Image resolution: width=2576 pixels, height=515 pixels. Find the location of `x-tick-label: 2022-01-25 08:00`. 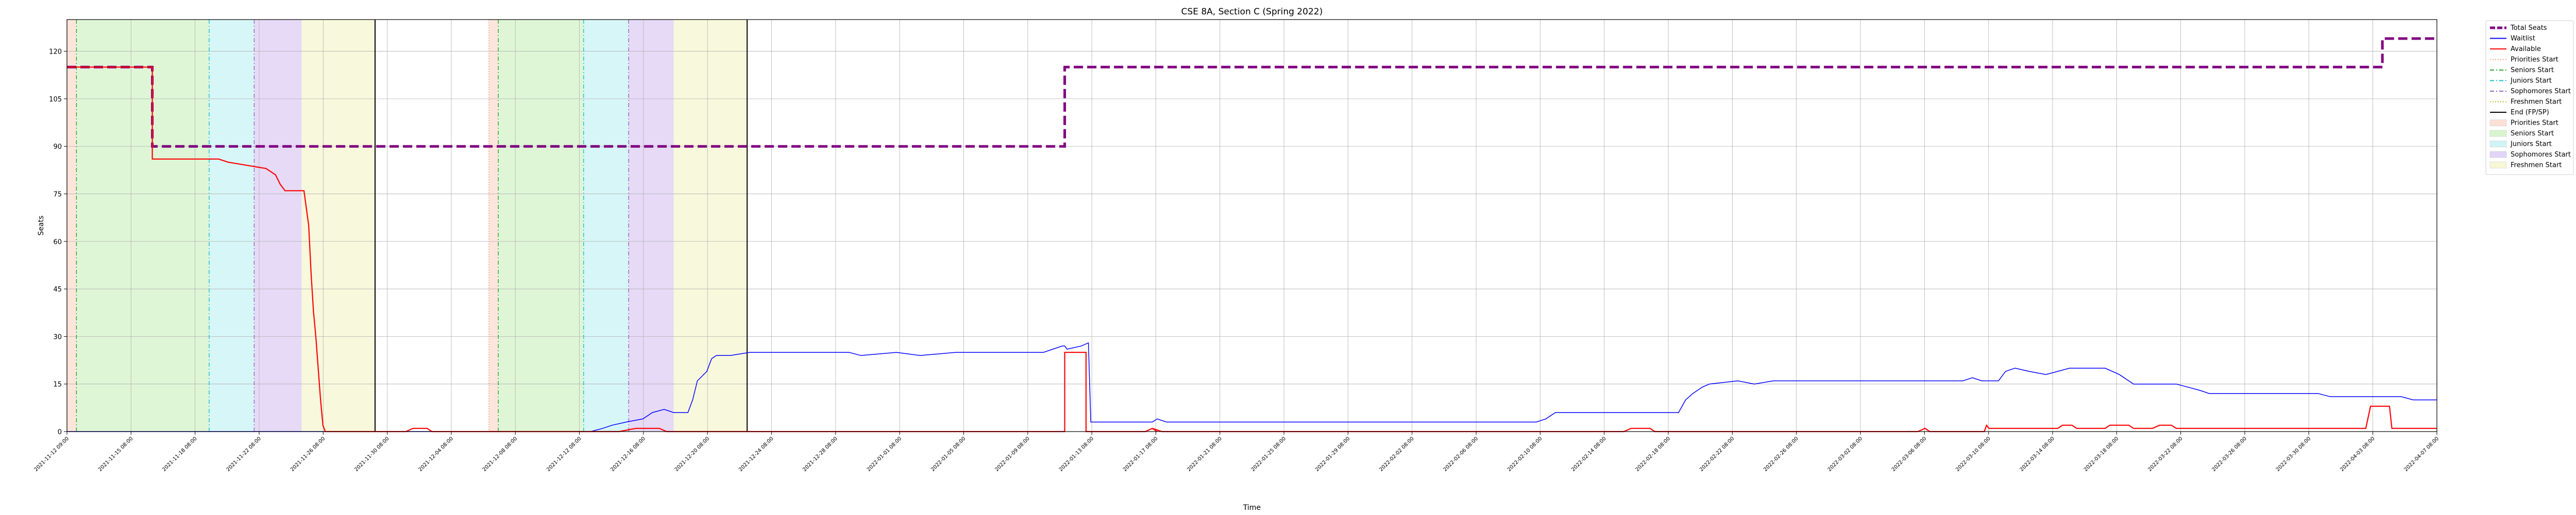

x-tick-label: 2022-01-25 08:00 is located at coordinates (1268, 455).